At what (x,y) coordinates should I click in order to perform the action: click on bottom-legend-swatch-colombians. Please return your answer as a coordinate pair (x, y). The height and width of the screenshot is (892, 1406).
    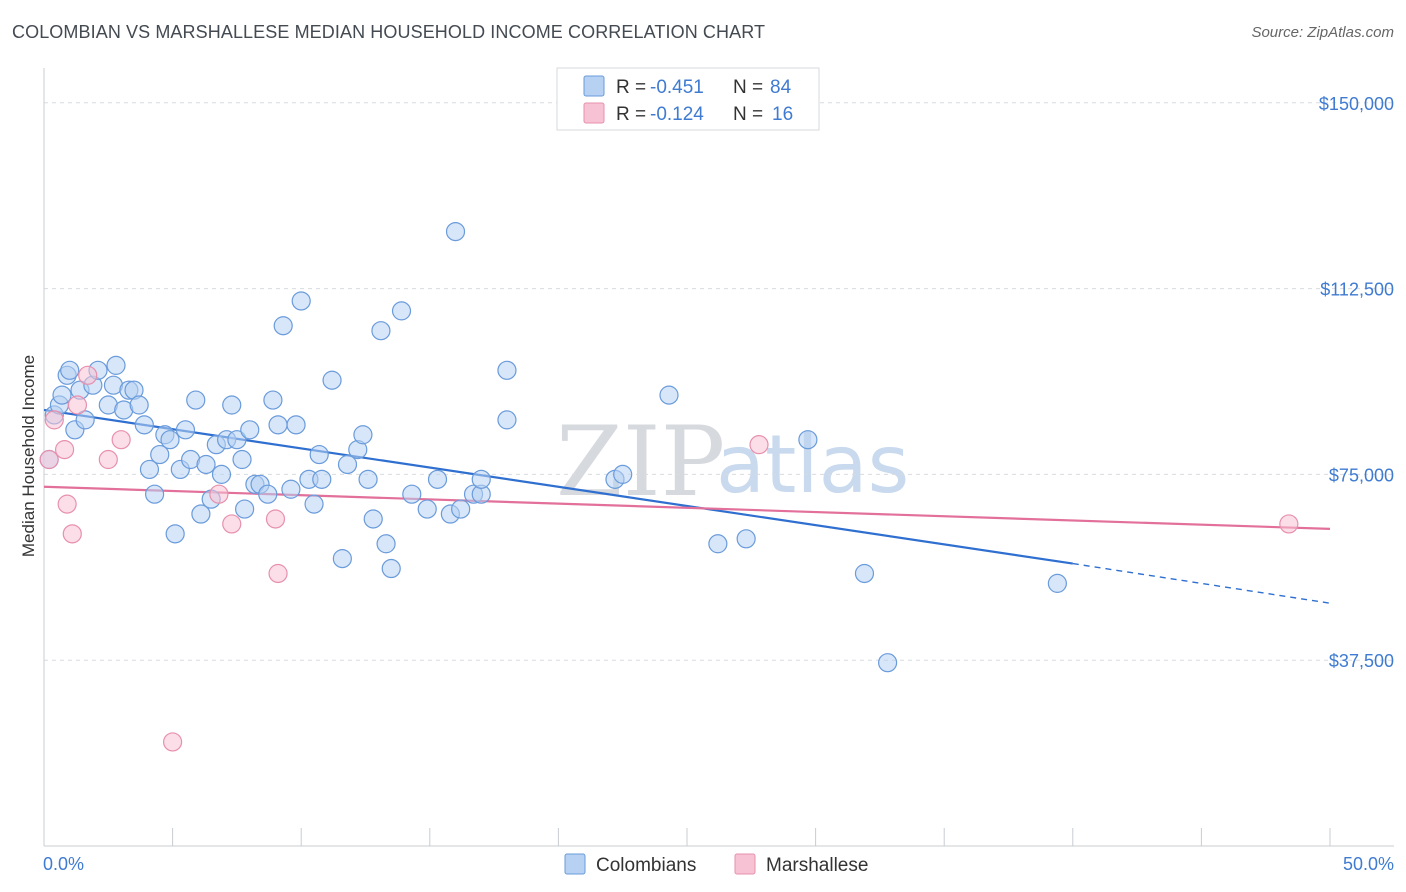
    Looking at the image, I should click on (575, 864).